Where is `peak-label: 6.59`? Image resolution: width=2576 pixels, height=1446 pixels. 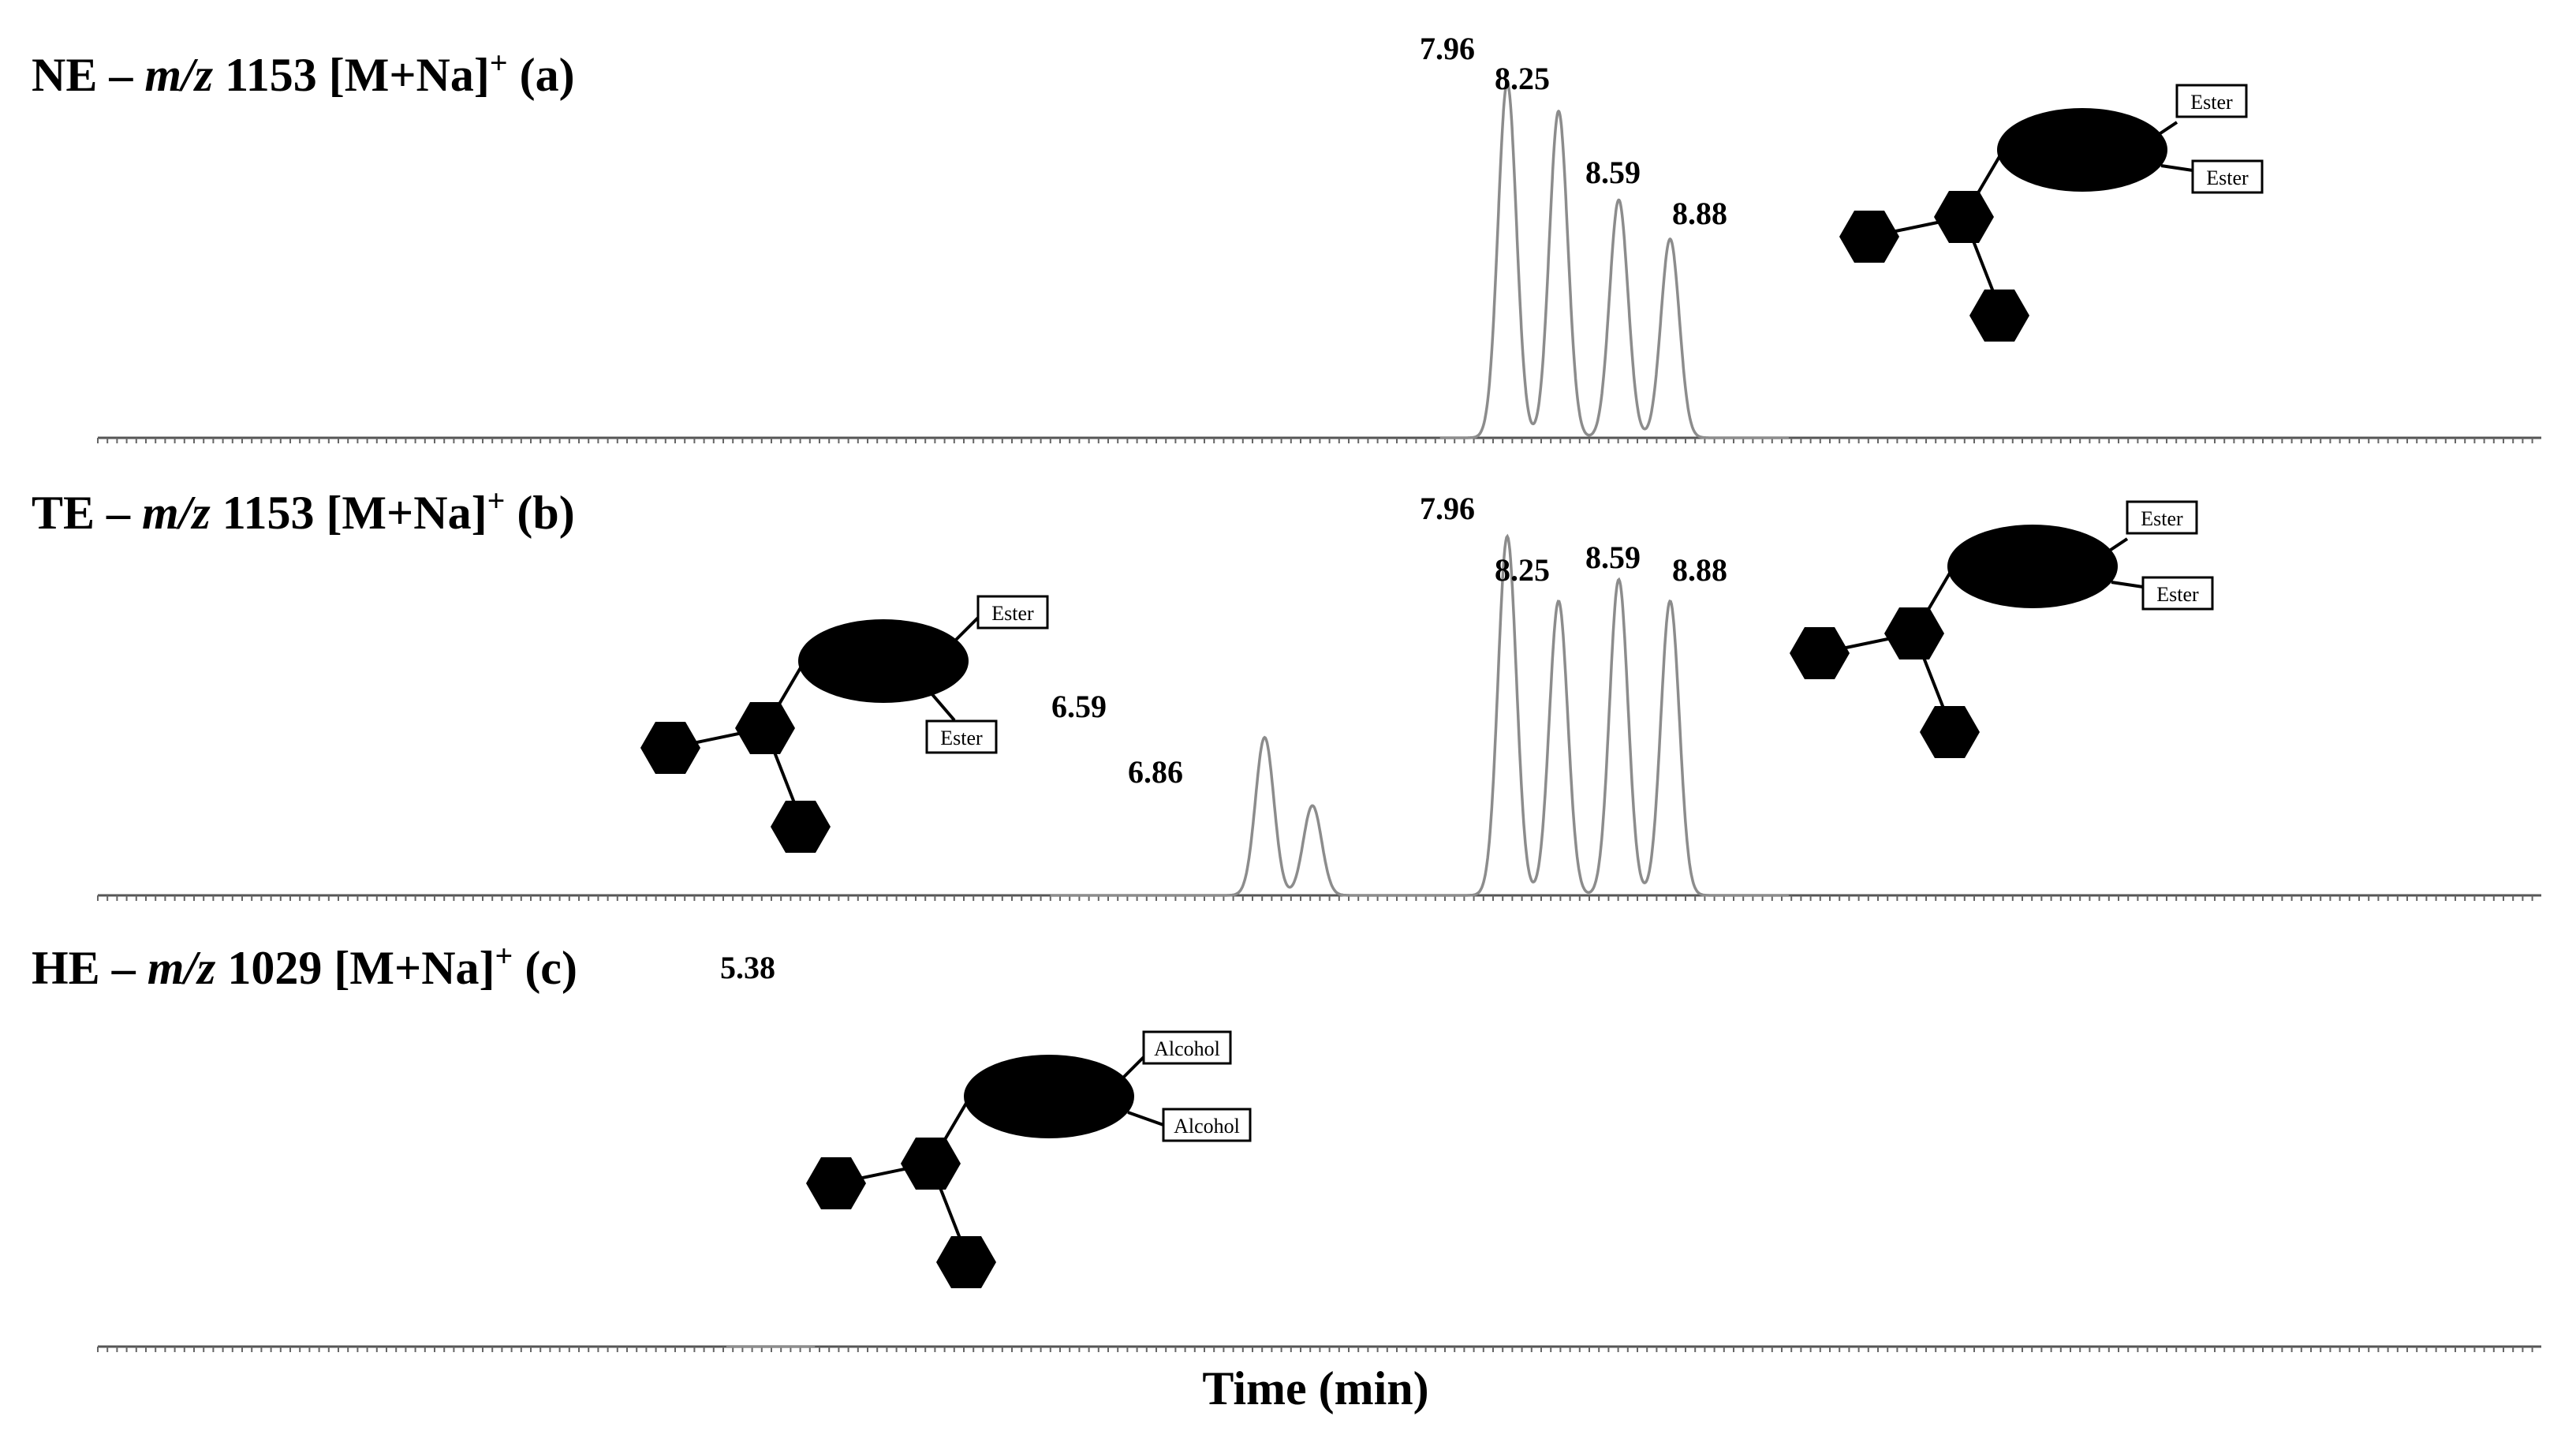 peak-label: 6.59 is located at coordinates (1079, 706).